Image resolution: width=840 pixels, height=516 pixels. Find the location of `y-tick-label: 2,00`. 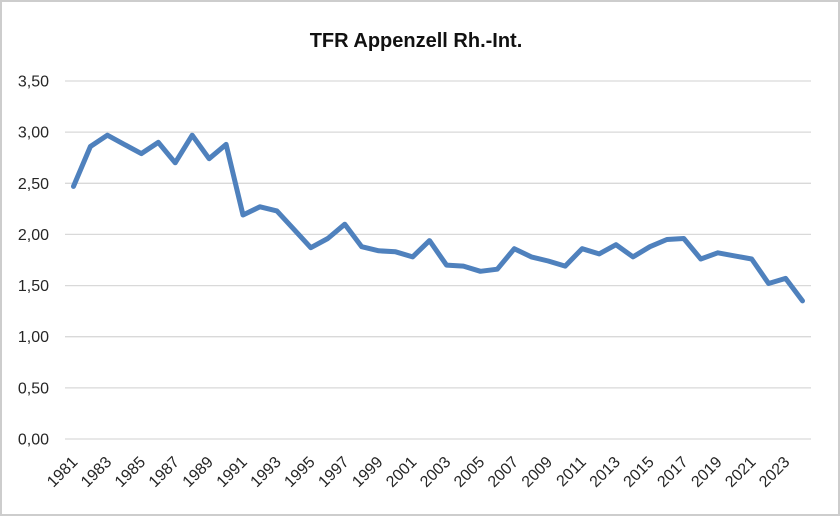

y-tick-label: 2,00 is located at coordinates (33, 235).